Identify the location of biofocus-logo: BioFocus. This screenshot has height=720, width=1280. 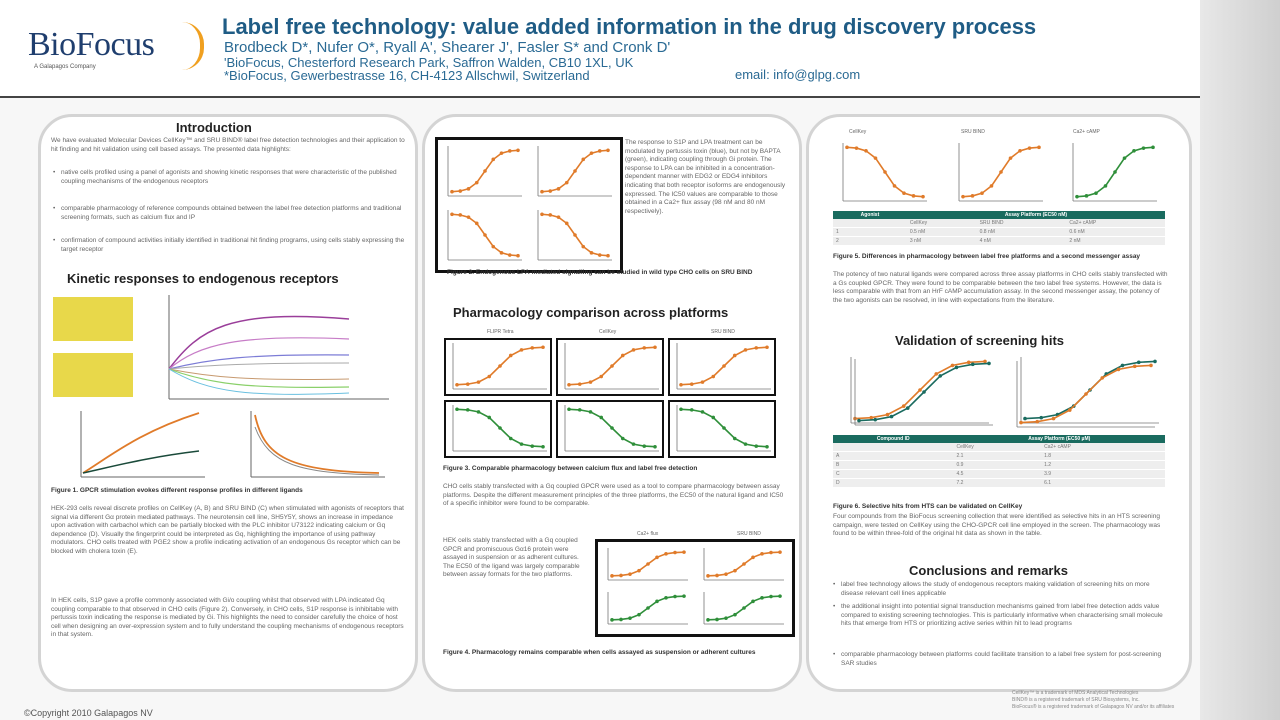
(91, 44).